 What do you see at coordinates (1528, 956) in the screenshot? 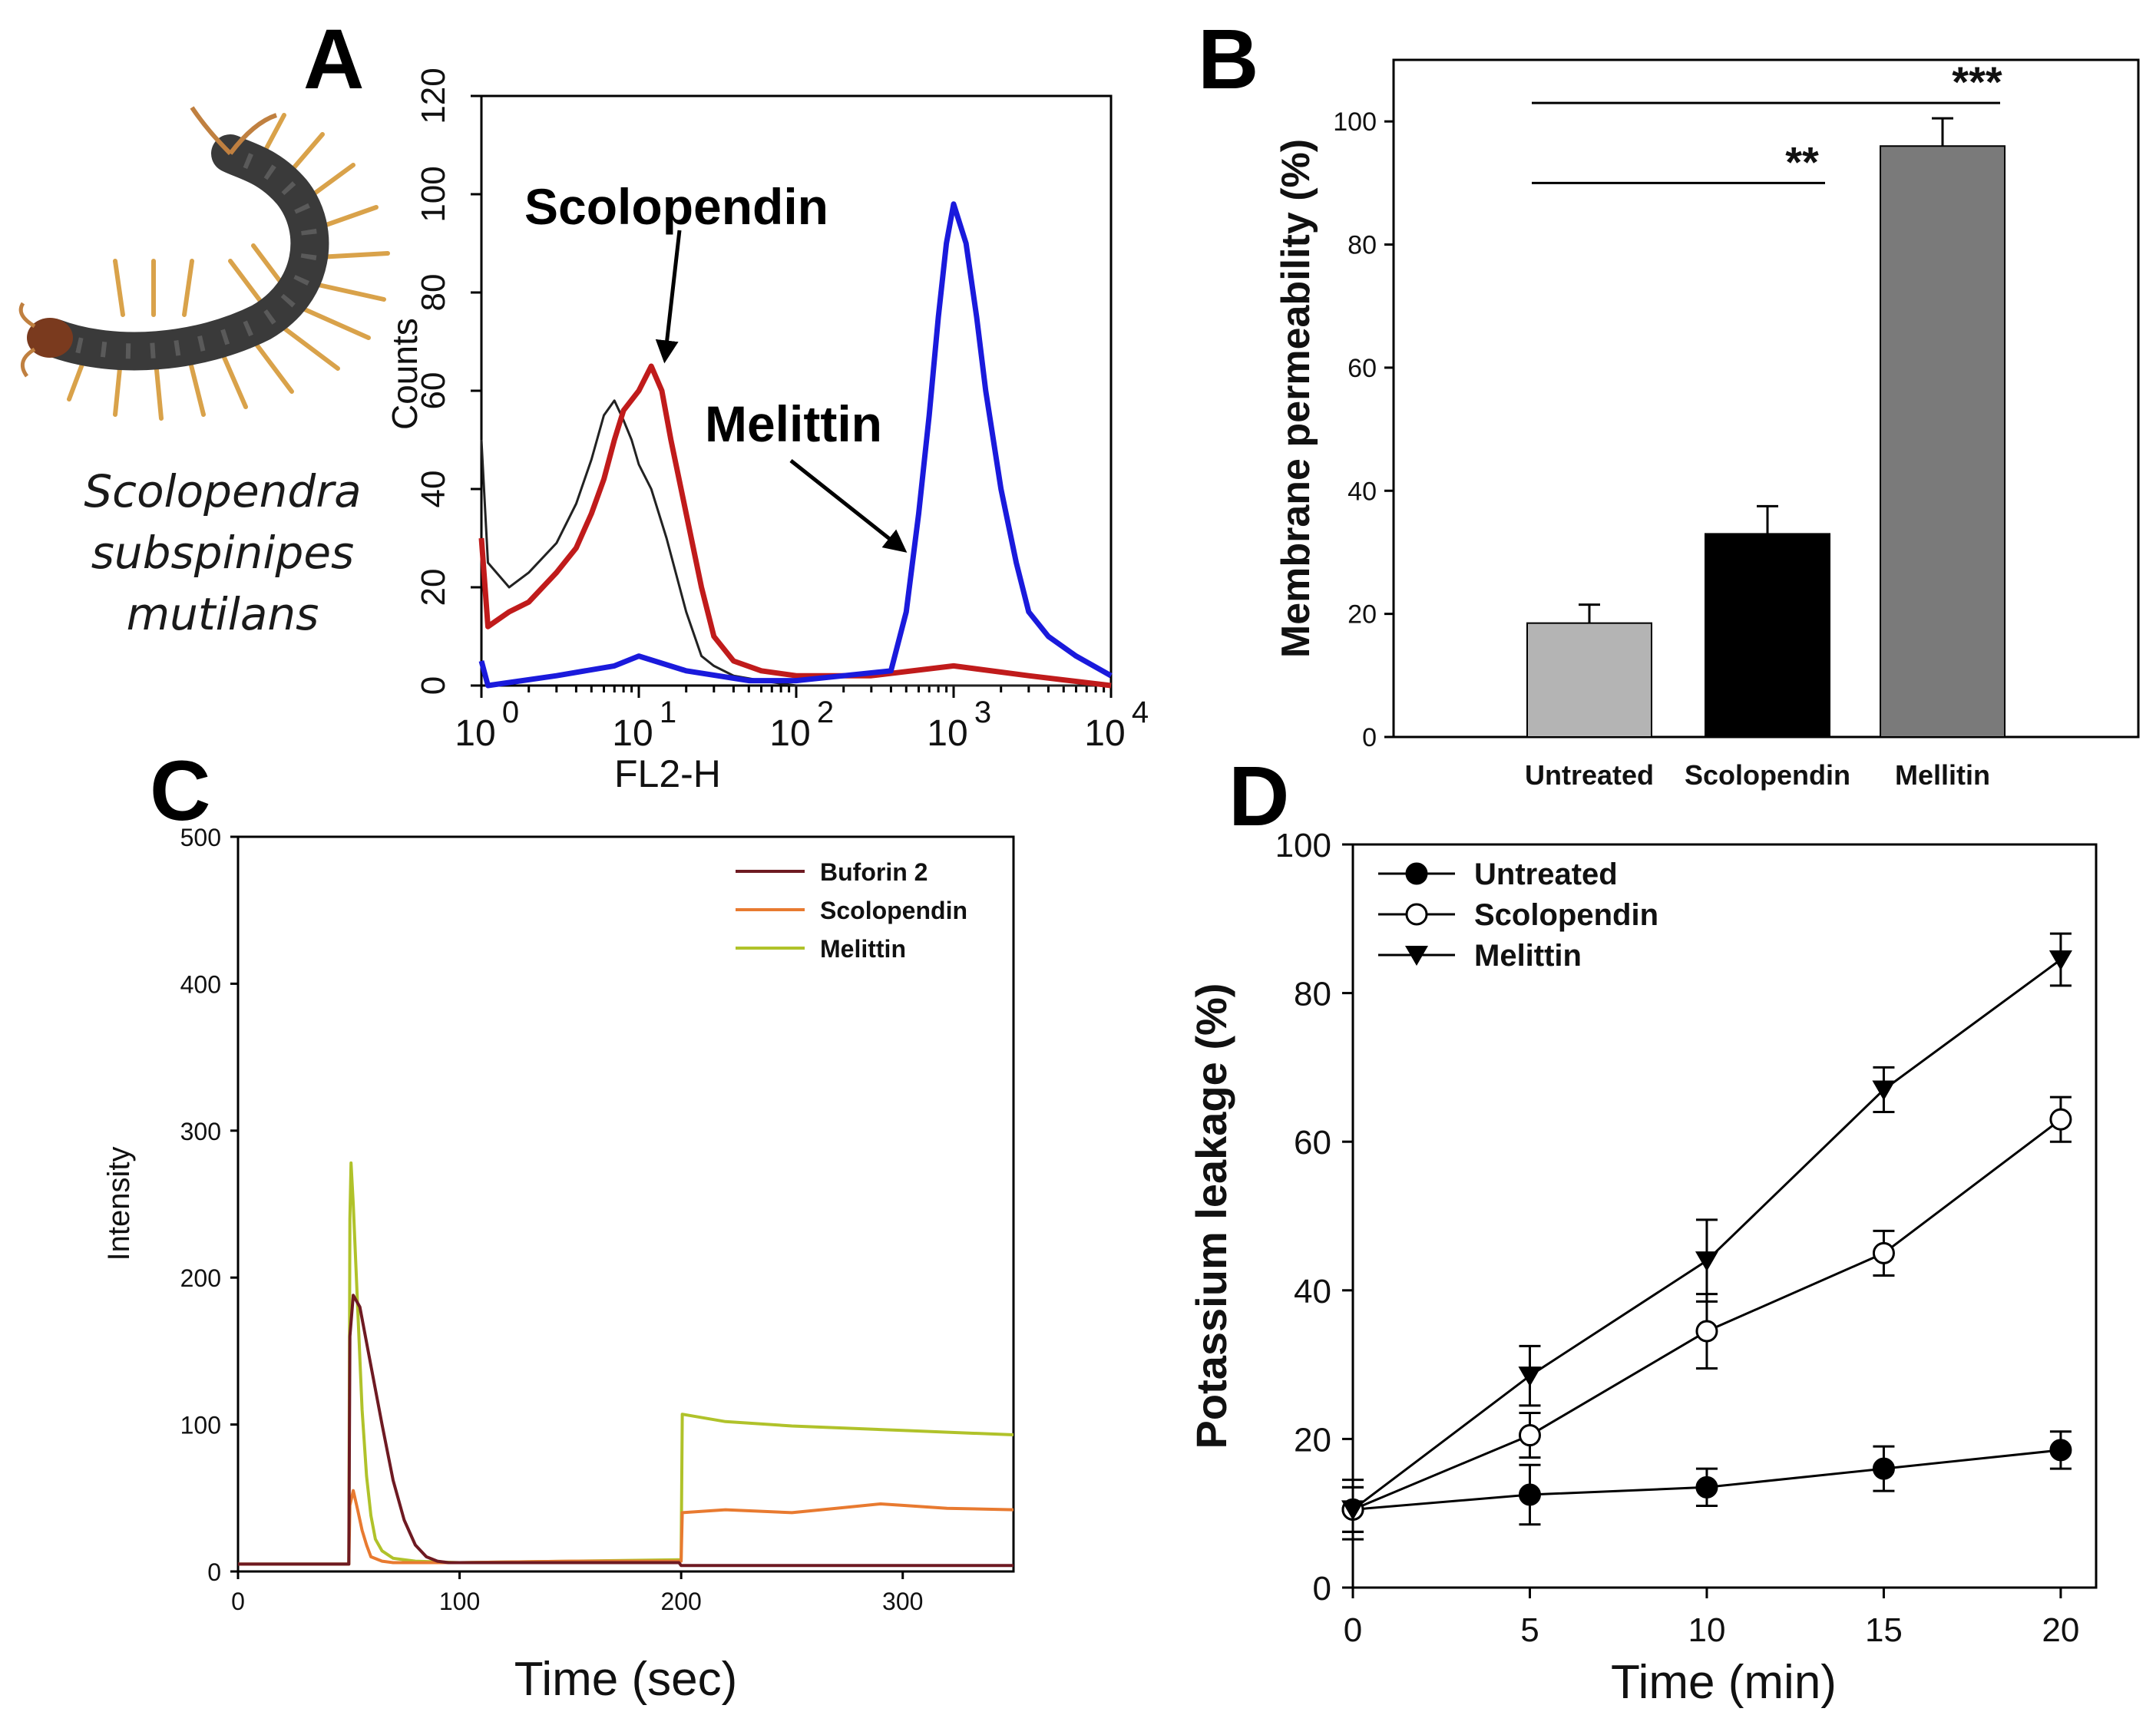
I see `panel-d-legend-label: Melittin` at bounding box center [1528, 956].